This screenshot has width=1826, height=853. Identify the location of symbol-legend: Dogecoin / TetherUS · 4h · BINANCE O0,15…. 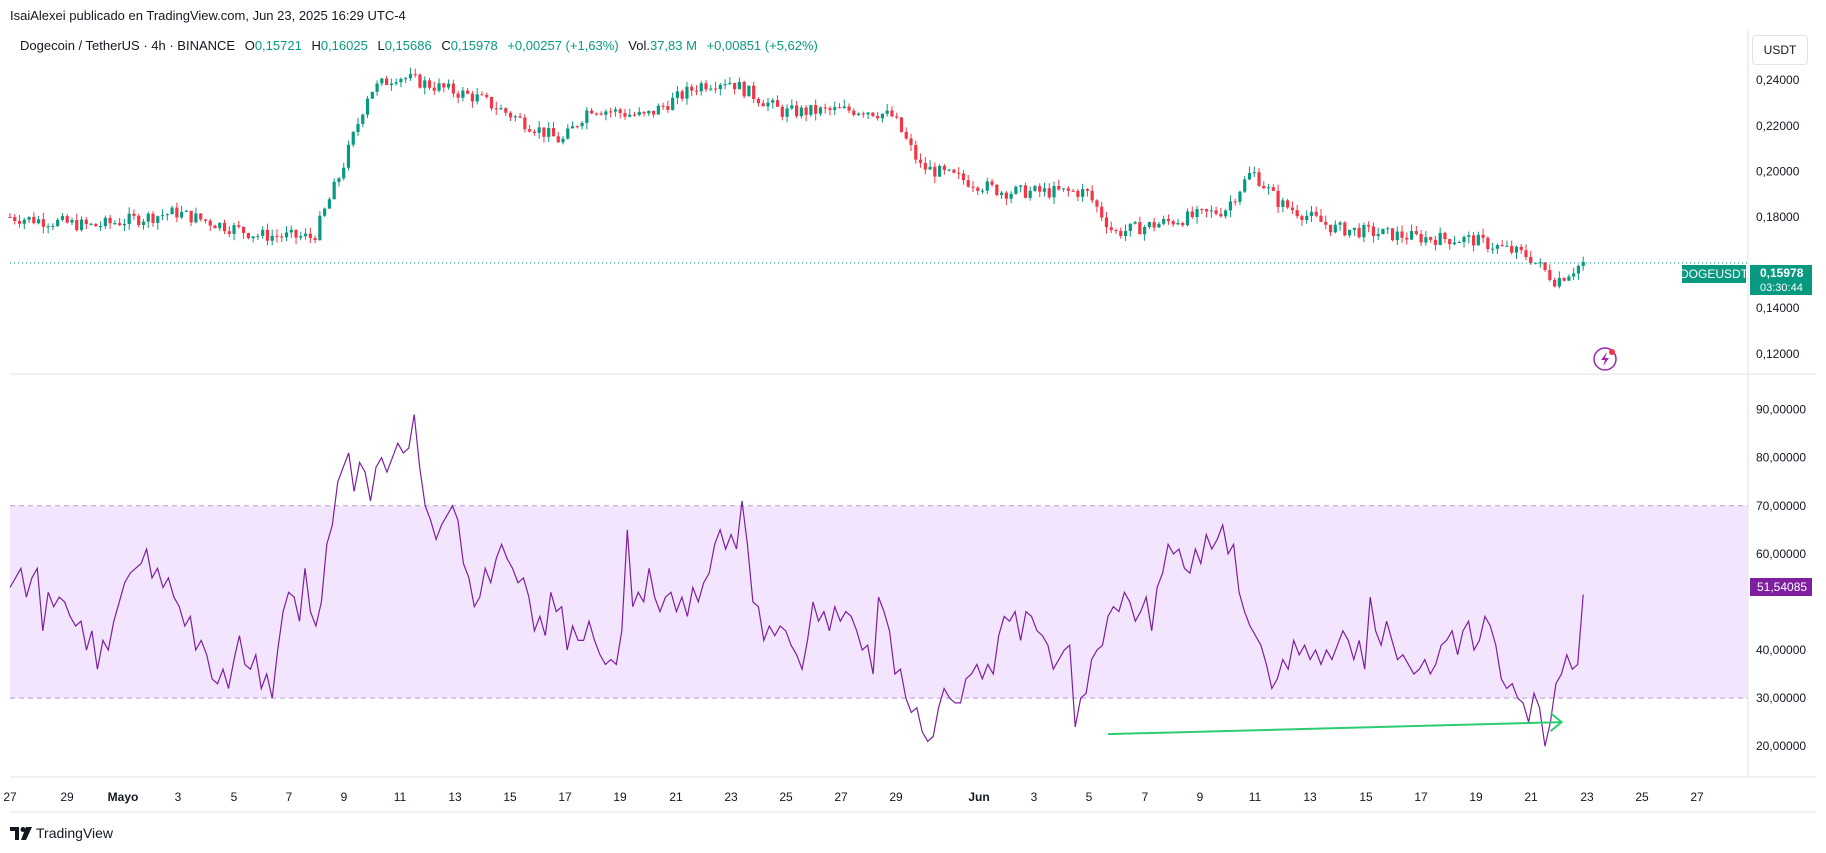
(419, 45).